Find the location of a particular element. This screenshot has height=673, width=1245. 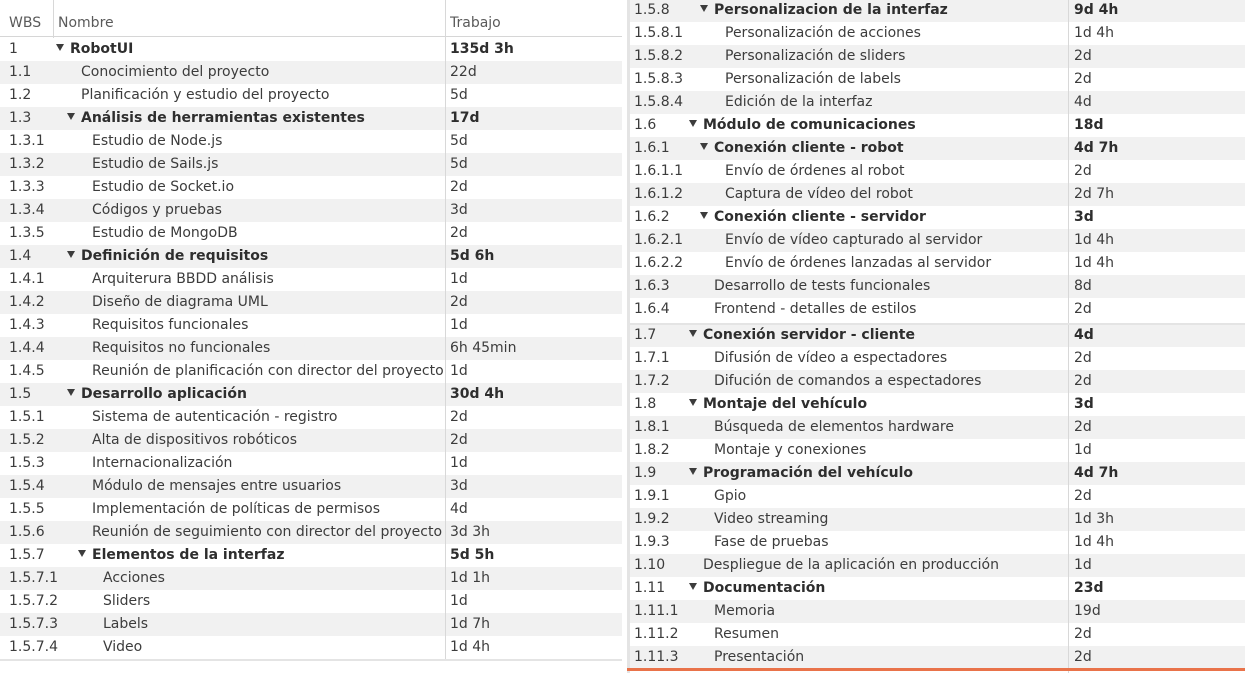

task-row: 1.4.2 Diseño de diagrama UML 2d is located at coordinates (311, 302).